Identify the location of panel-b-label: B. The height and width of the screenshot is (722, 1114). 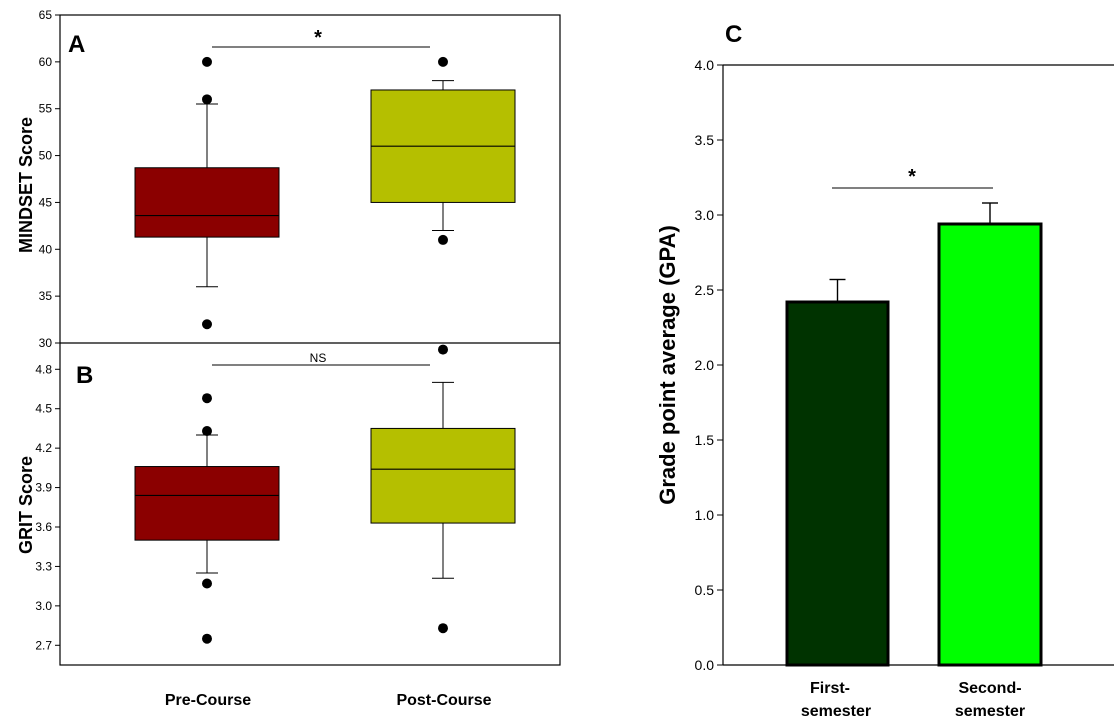
(84, 375).